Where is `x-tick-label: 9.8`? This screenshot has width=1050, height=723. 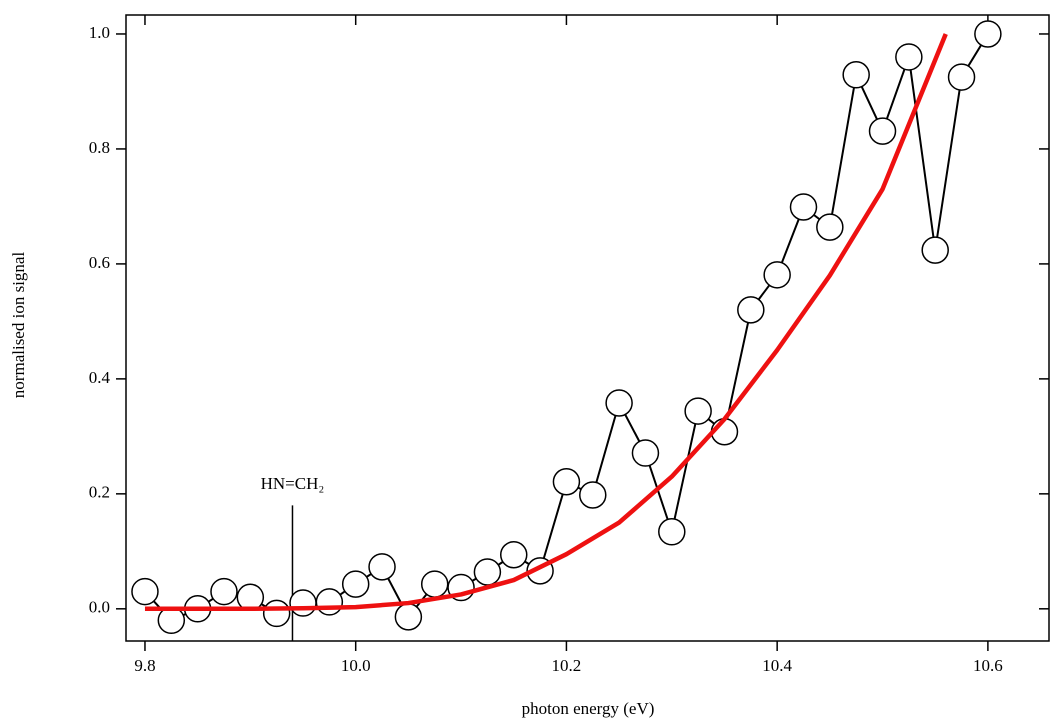
x-tick-label: 9.8 is located at coordinates (144, 665).